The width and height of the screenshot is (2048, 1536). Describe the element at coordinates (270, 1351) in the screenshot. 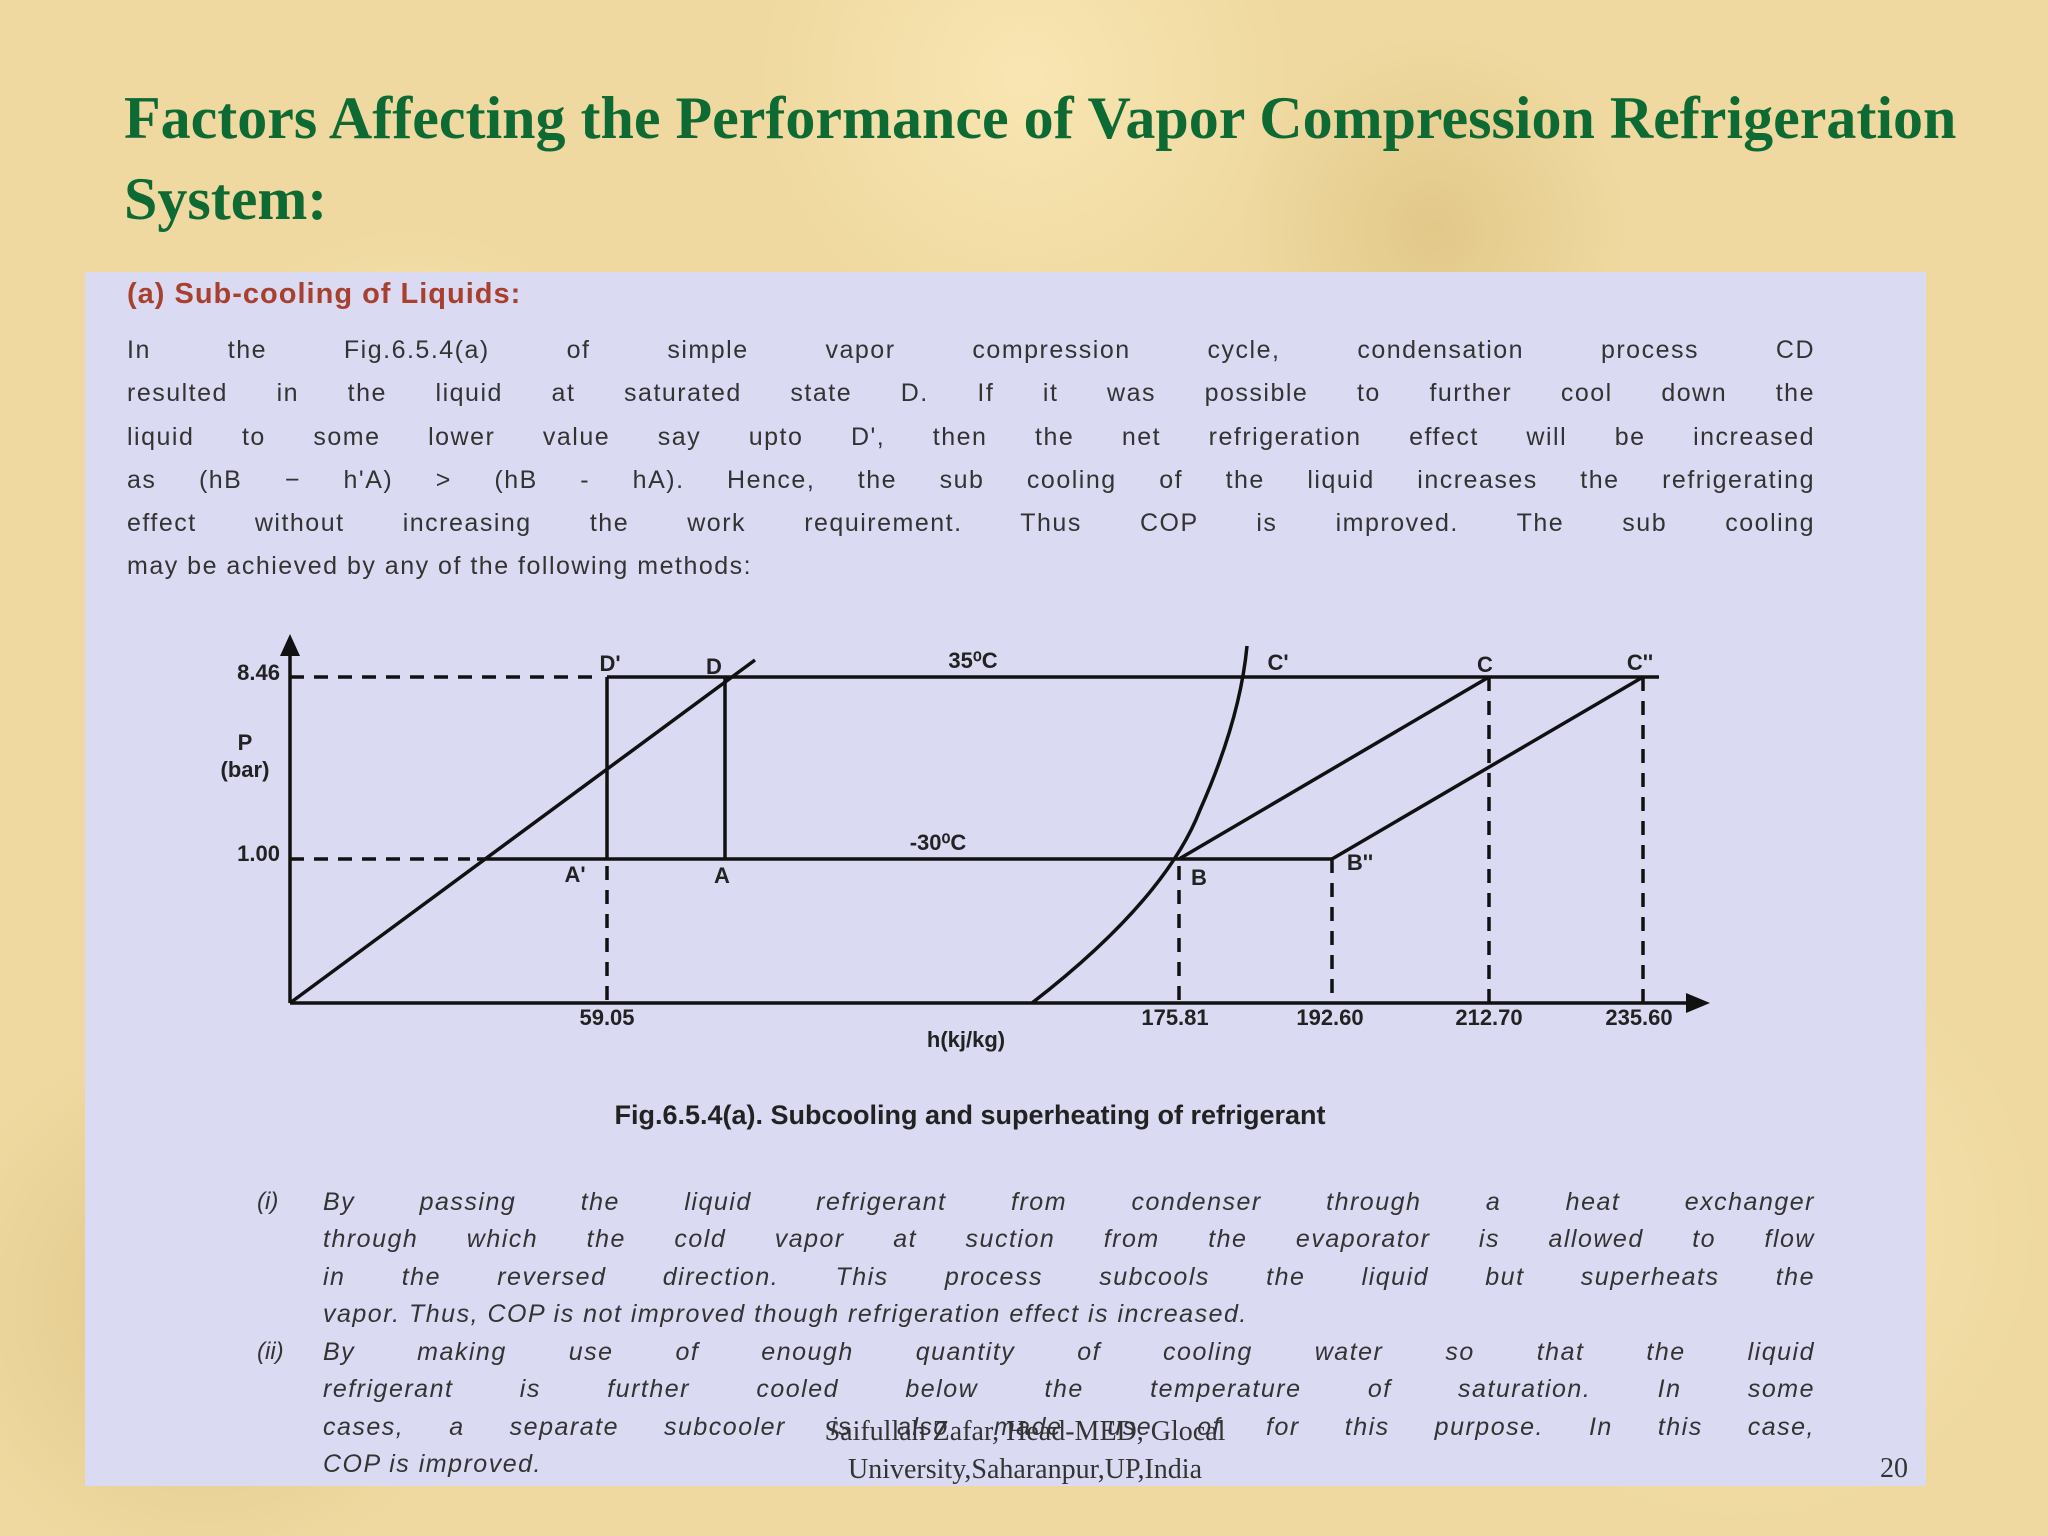

I see `method-number: (ii)` at that location.